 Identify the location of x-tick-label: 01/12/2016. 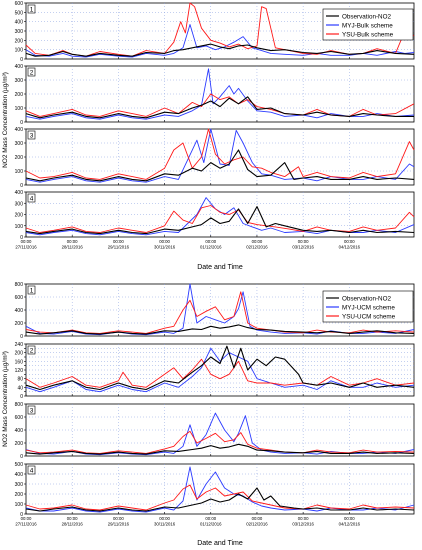
(211, 247).